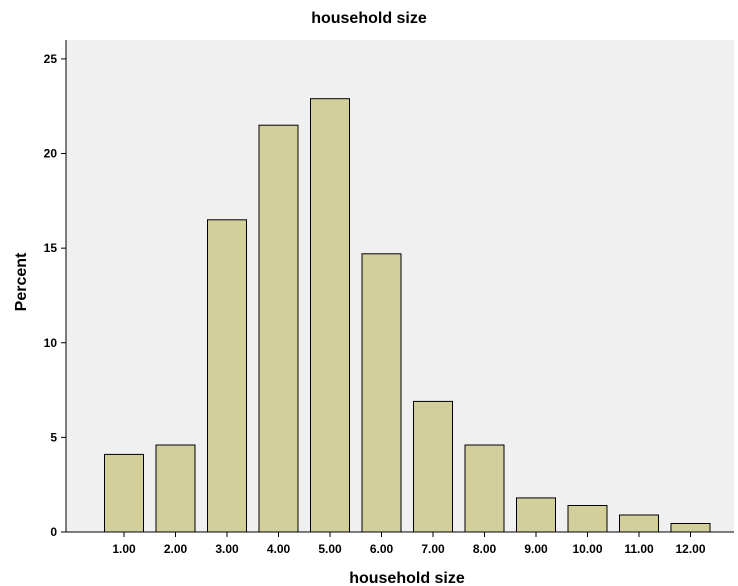 The height and width of the screenshot is (586, 738). Describe the element at coordinates (690, 549) in the screenshot. I see `x-tick-label: 12.00` at that location.